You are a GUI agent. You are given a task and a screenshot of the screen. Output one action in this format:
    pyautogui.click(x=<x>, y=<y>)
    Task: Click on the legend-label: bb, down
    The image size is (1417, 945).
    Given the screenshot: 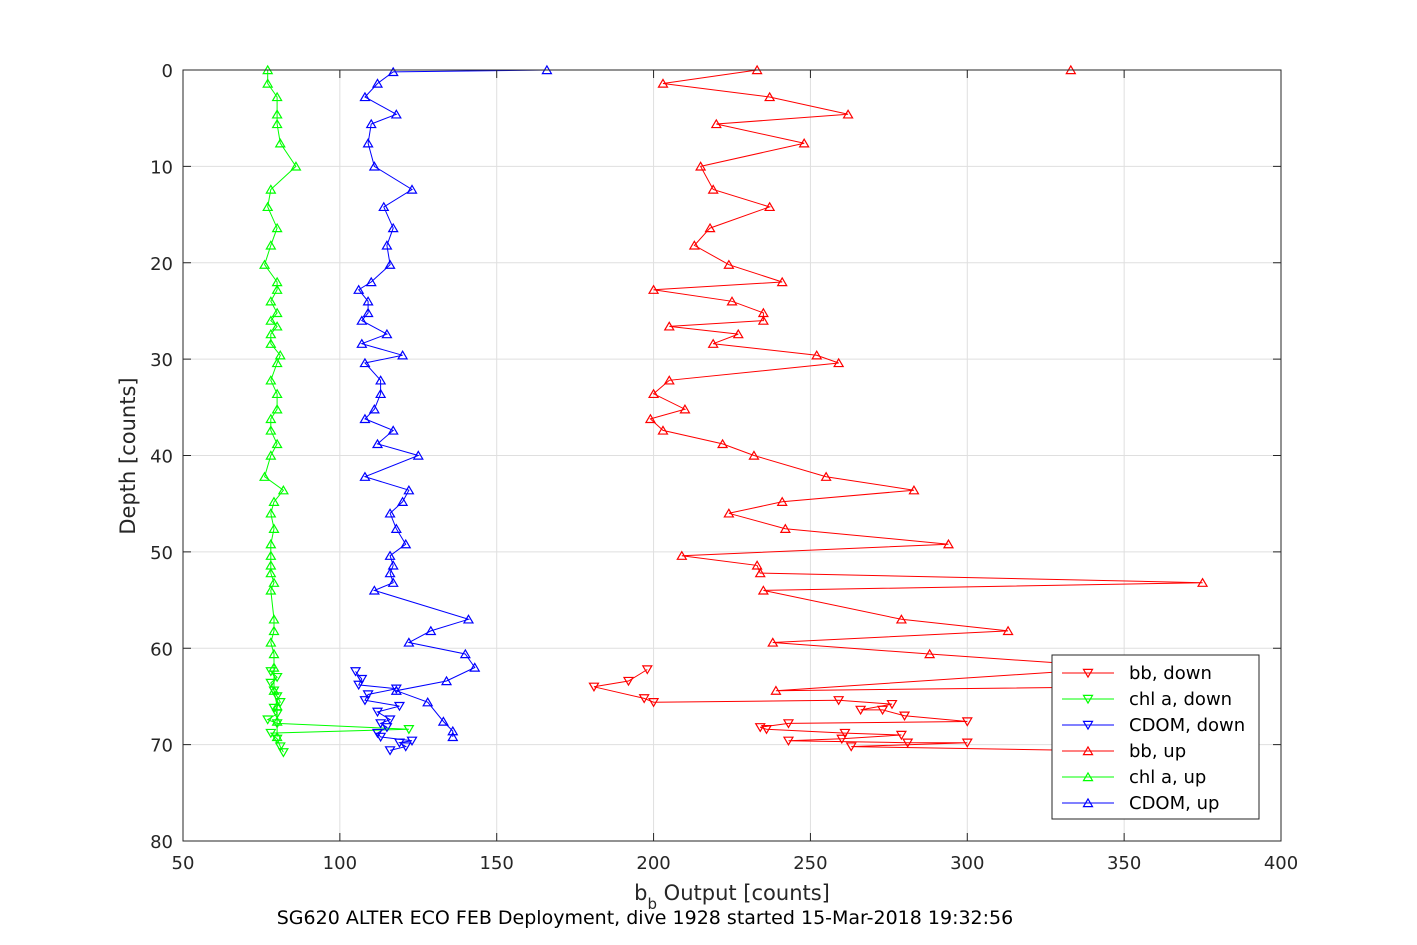 What is the action you would take?
    pyautogui.click(x=1170, y=673)
    